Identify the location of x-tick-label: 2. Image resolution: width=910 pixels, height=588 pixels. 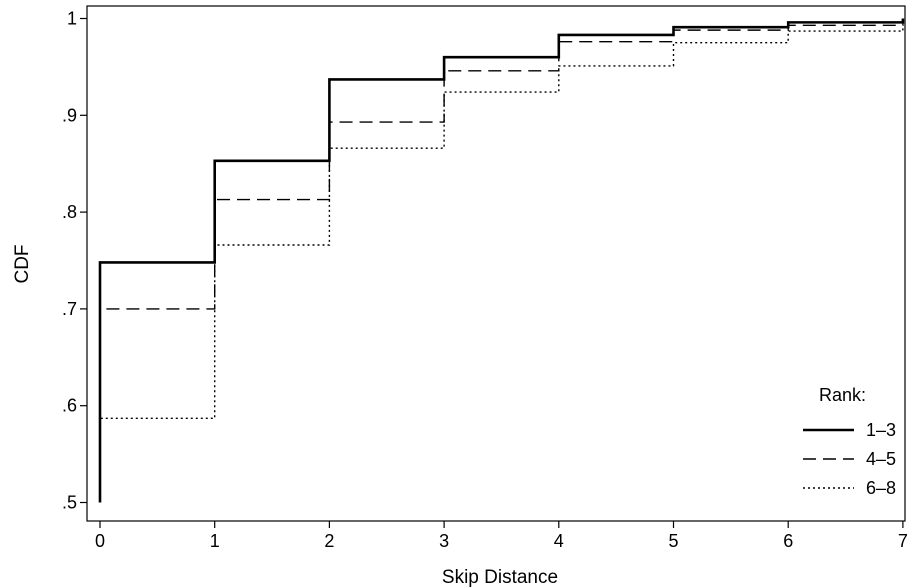
(329, 541).